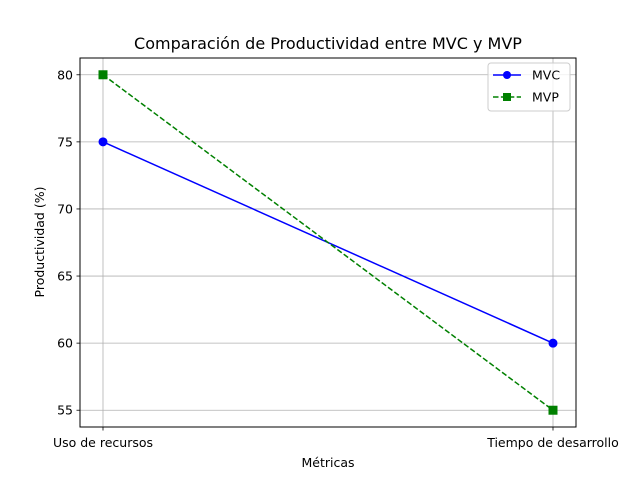 This screenshot has width=640, height=480. Describe the element at coordinates (507, 97) in the screenshot. I see `legend-marker-mvp` at that location.